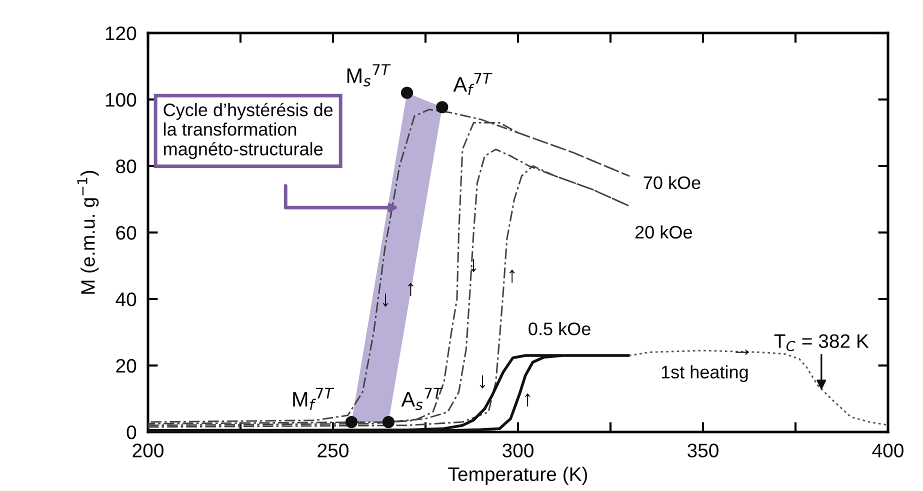  Describe the element at coordinates (672, 183) in the screenshot. I see `series-label: 70 kOe` at that location.